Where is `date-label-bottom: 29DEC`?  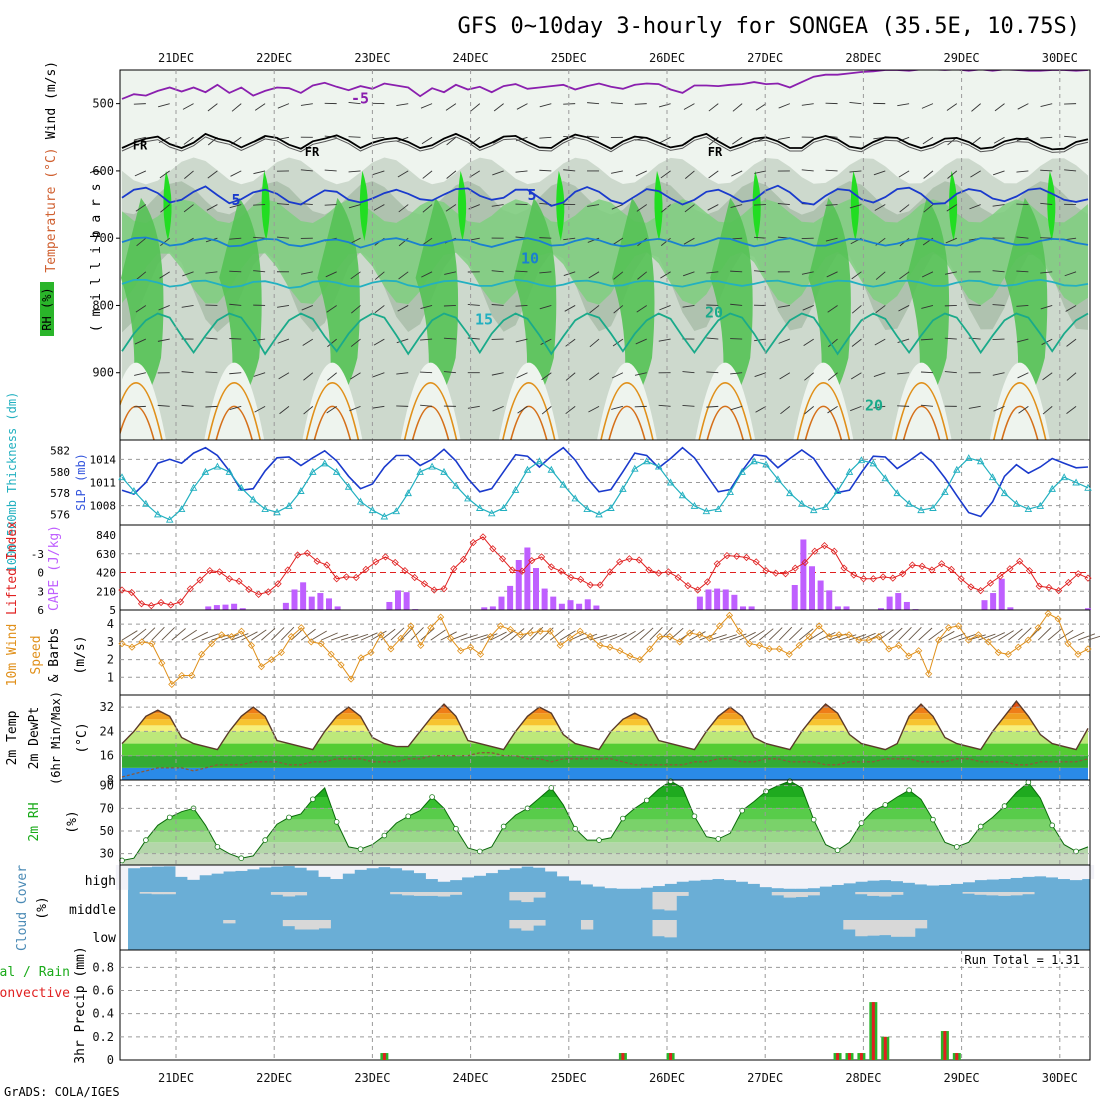
date-label-bottom: 29DEC is located at coordinates (962, 1078).